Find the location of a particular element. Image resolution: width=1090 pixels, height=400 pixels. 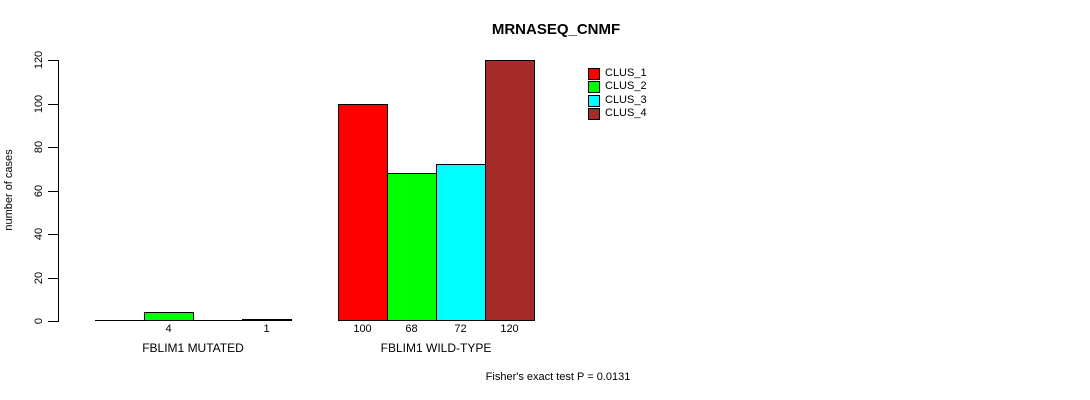

bar-value-label: 100 is located at coordinates (362, 329).